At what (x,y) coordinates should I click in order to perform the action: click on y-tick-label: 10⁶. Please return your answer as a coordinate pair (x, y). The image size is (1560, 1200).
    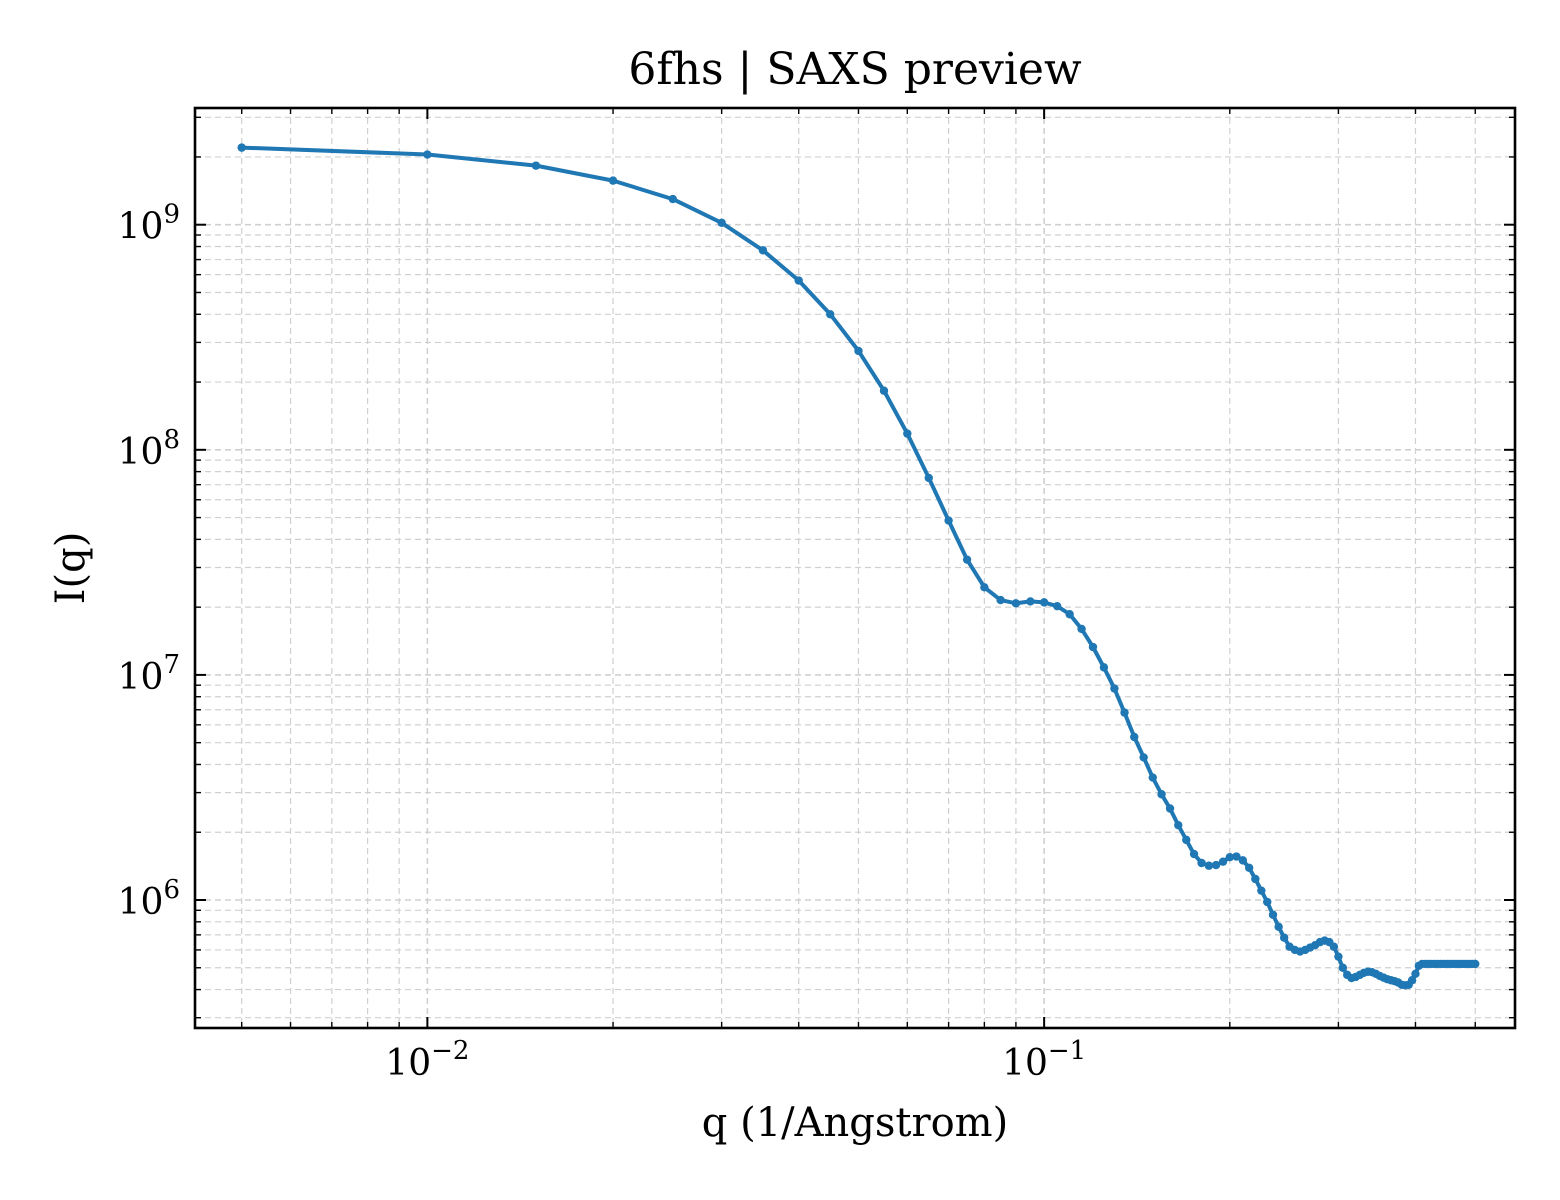
    Looking at the image, I should click on (149, 899).